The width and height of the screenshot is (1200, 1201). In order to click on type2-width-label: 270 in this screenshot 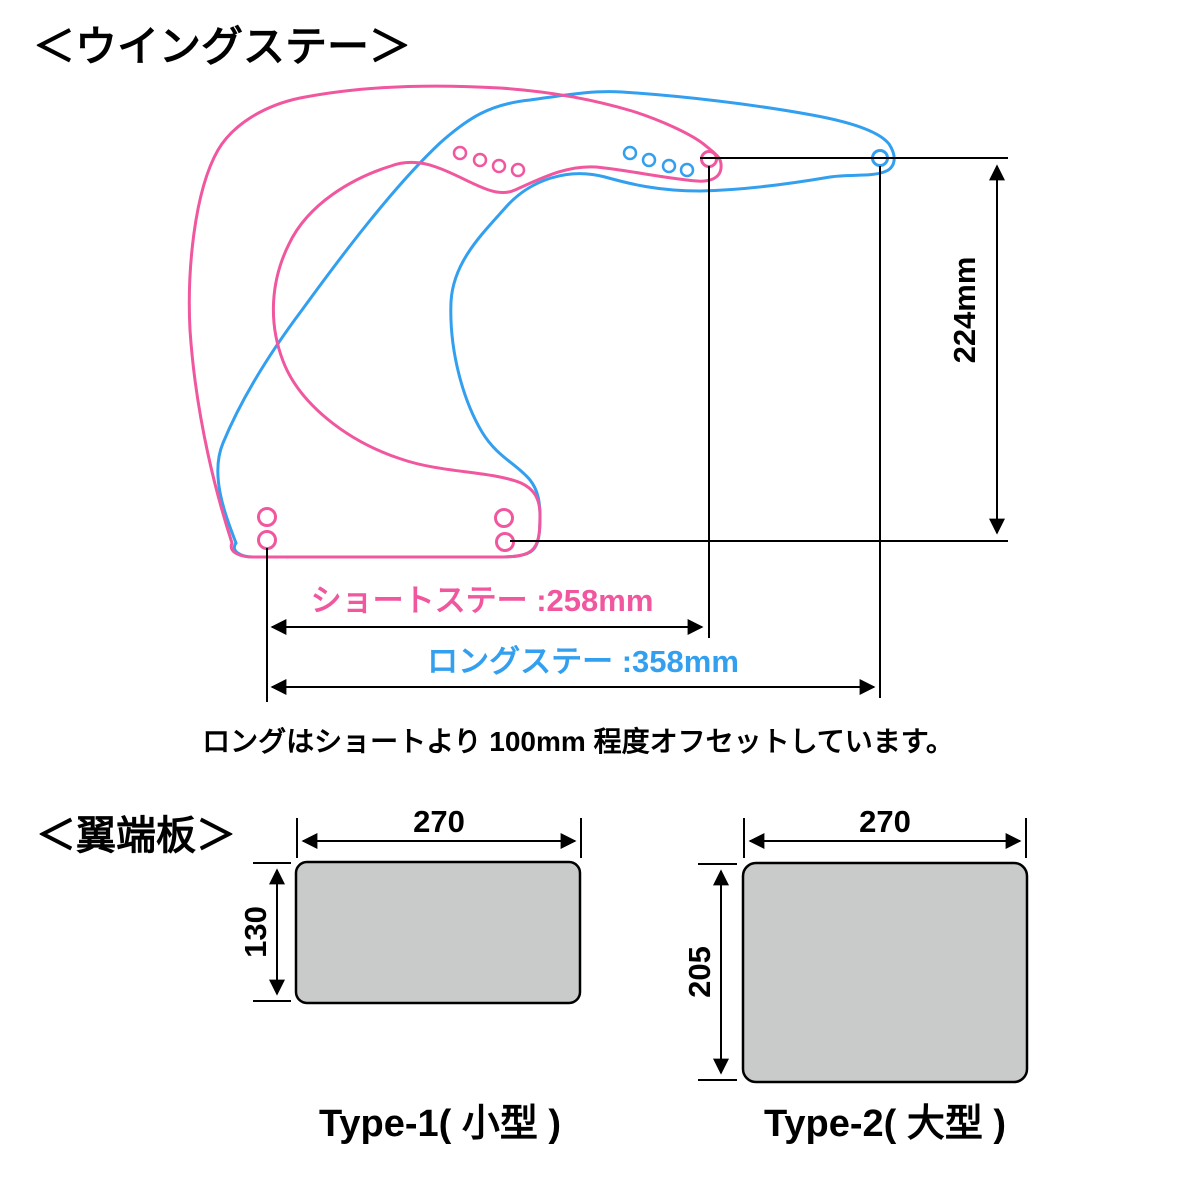, I will do `click(885, 821)`.